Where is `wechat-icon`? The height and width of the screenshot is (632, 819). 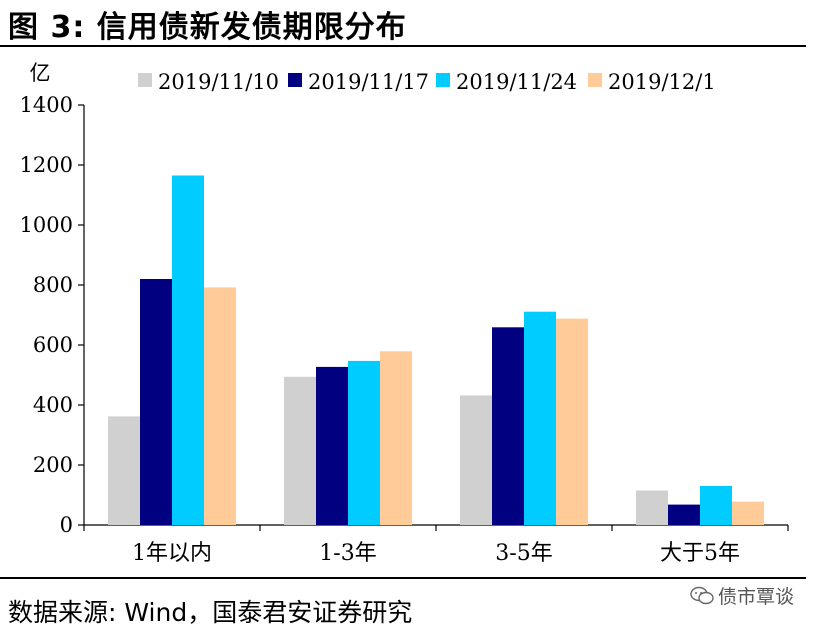
wechat-icon is located at coordinates (702, 595).